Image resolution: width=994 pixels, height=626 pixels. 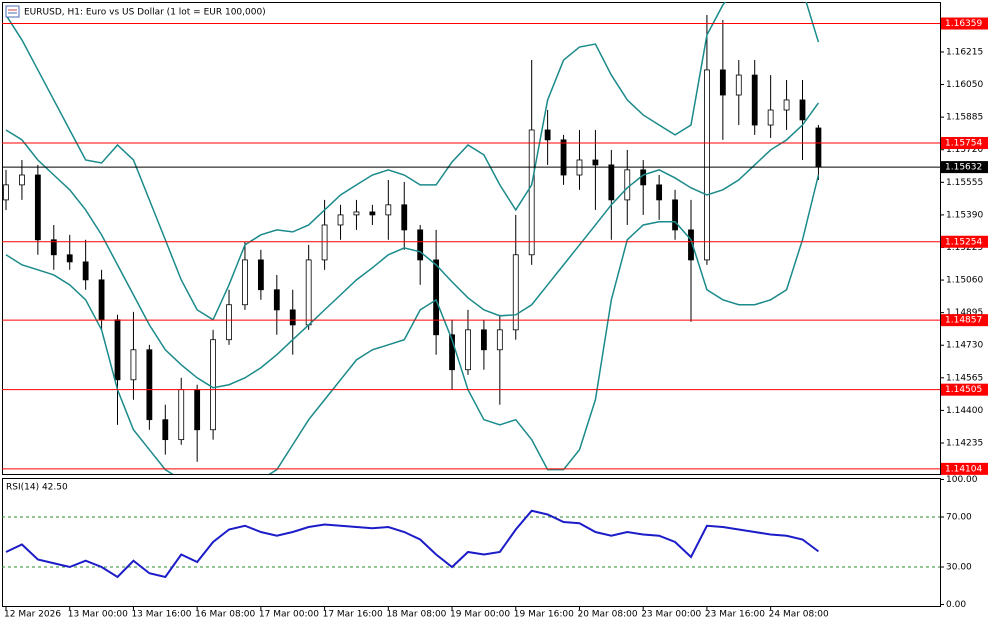 What do you see at coordinates (544, 615) in the screenshot?
I see `x-tick-label: 19 Mar 16:00` at bounding box center [544, 615].